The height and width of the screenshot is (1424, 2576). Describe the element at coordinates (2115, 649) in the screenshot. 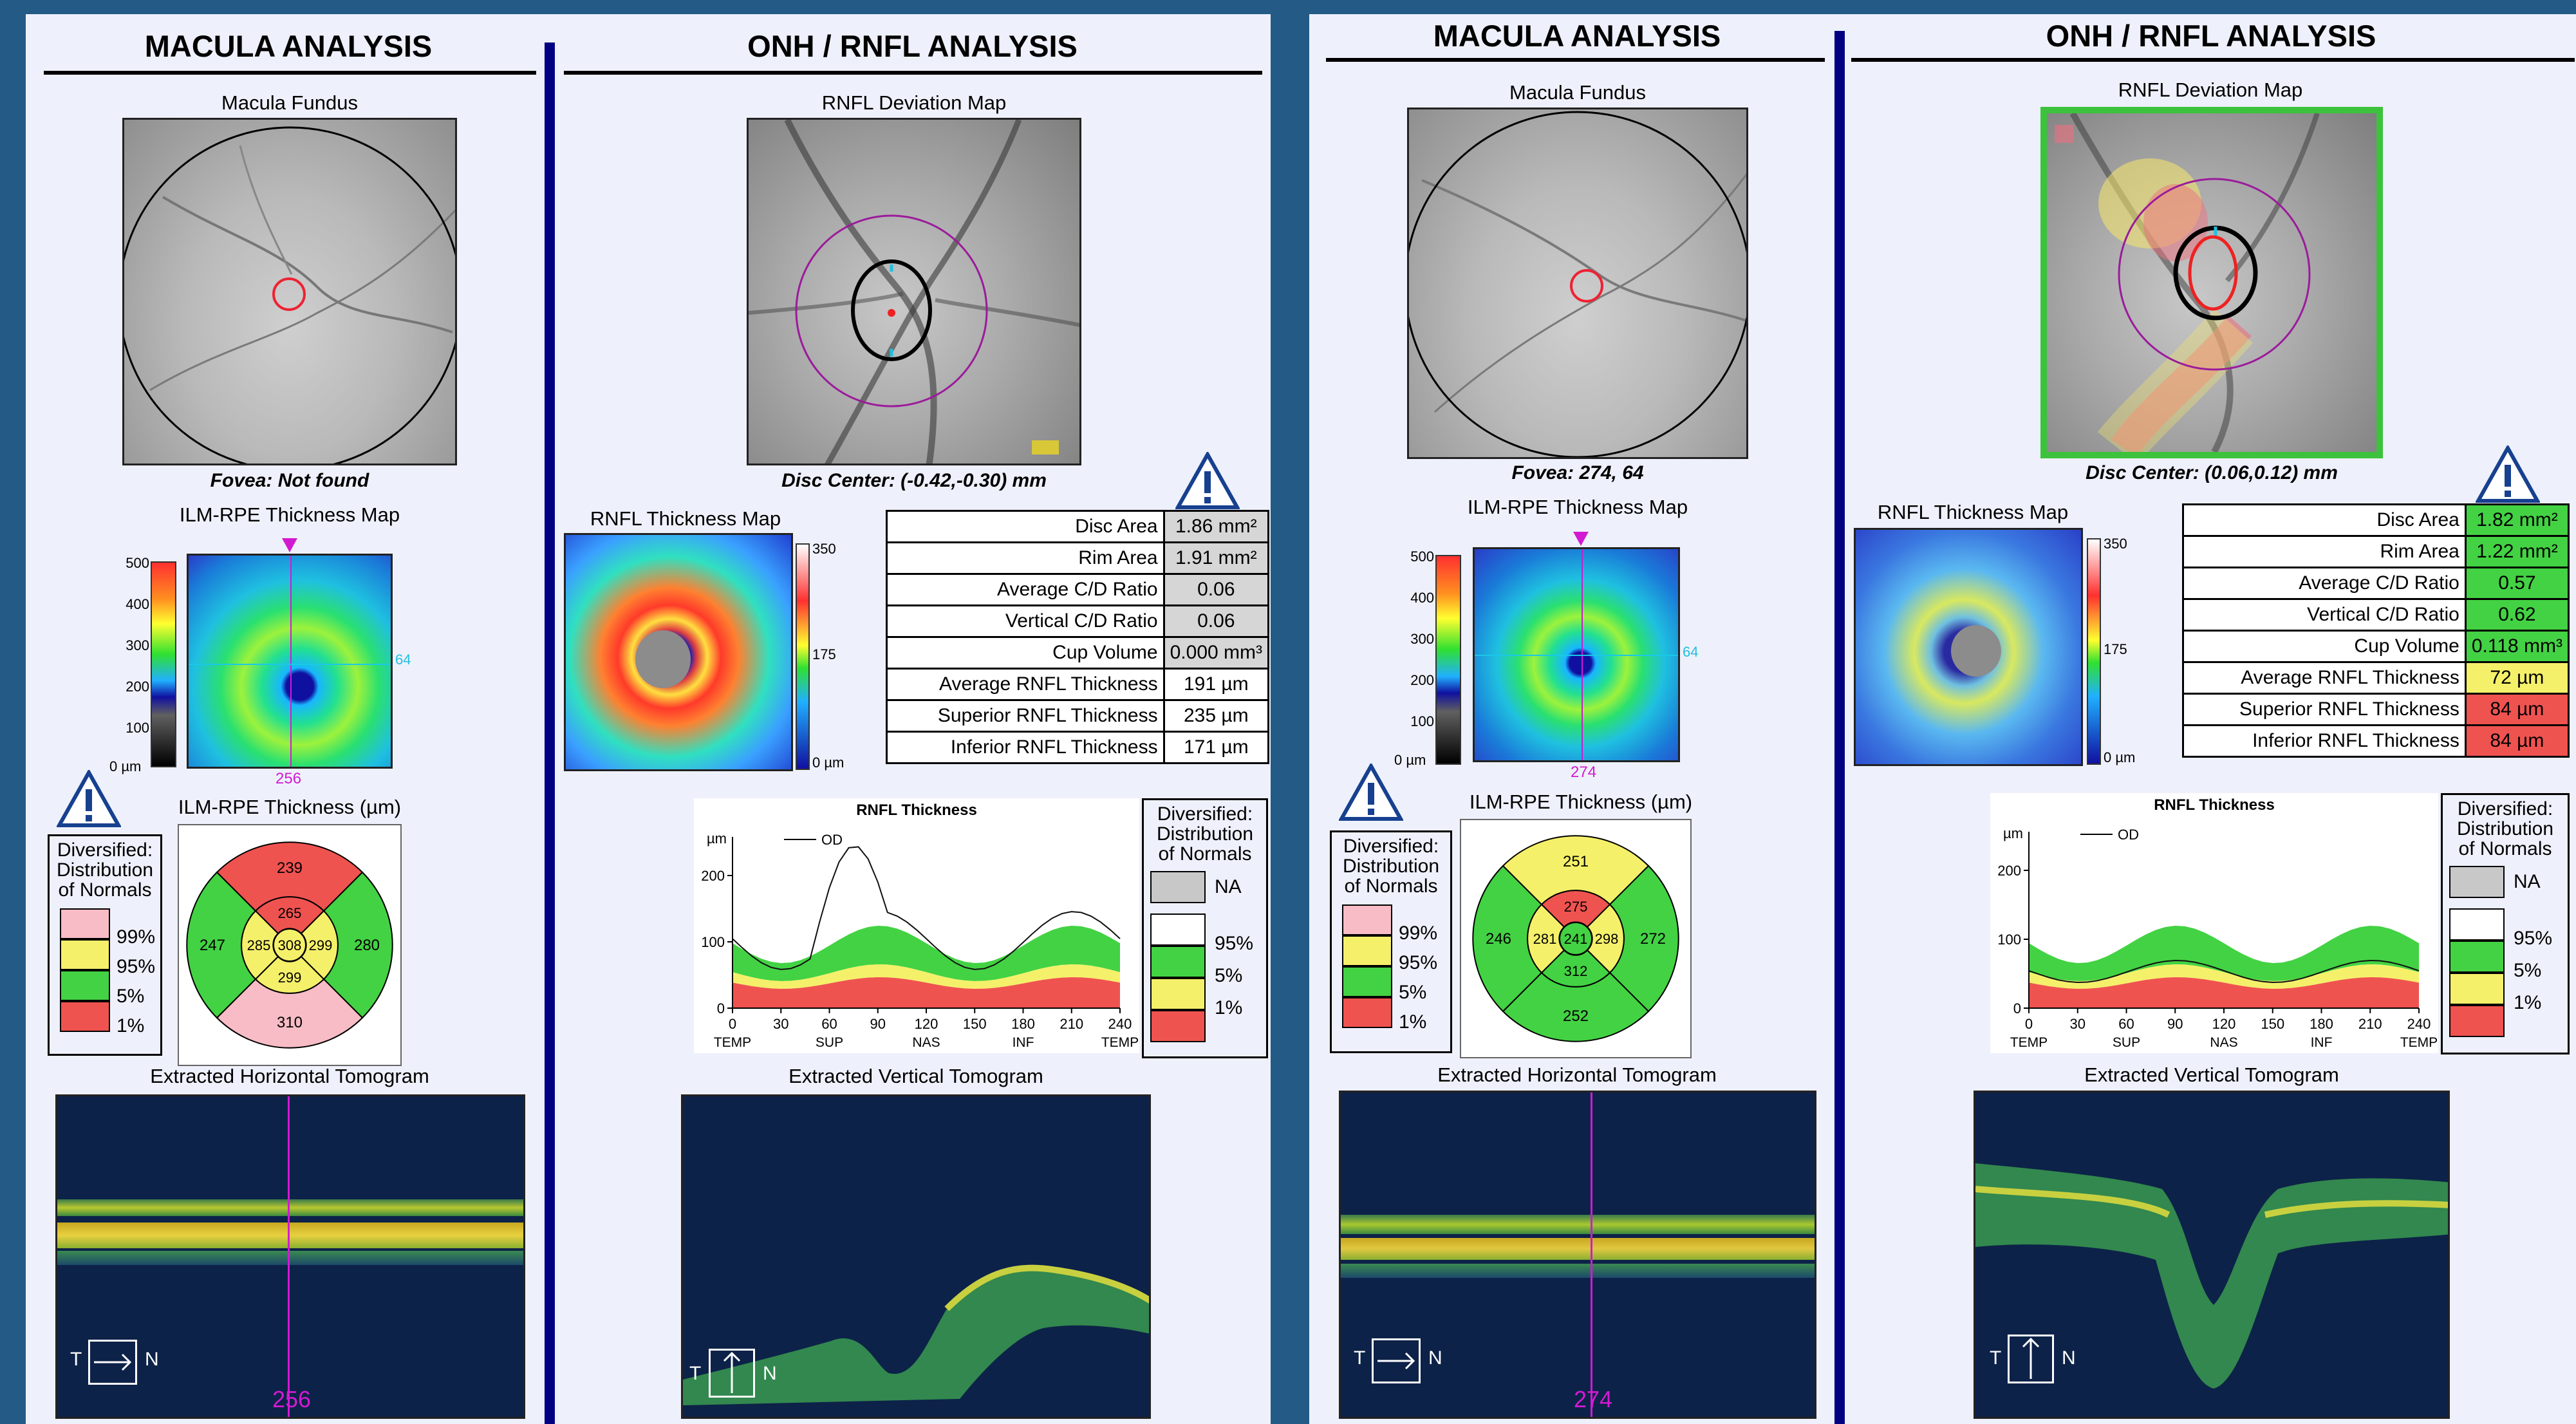

I see `rnfl-cb-tick-175: 175` at that location.